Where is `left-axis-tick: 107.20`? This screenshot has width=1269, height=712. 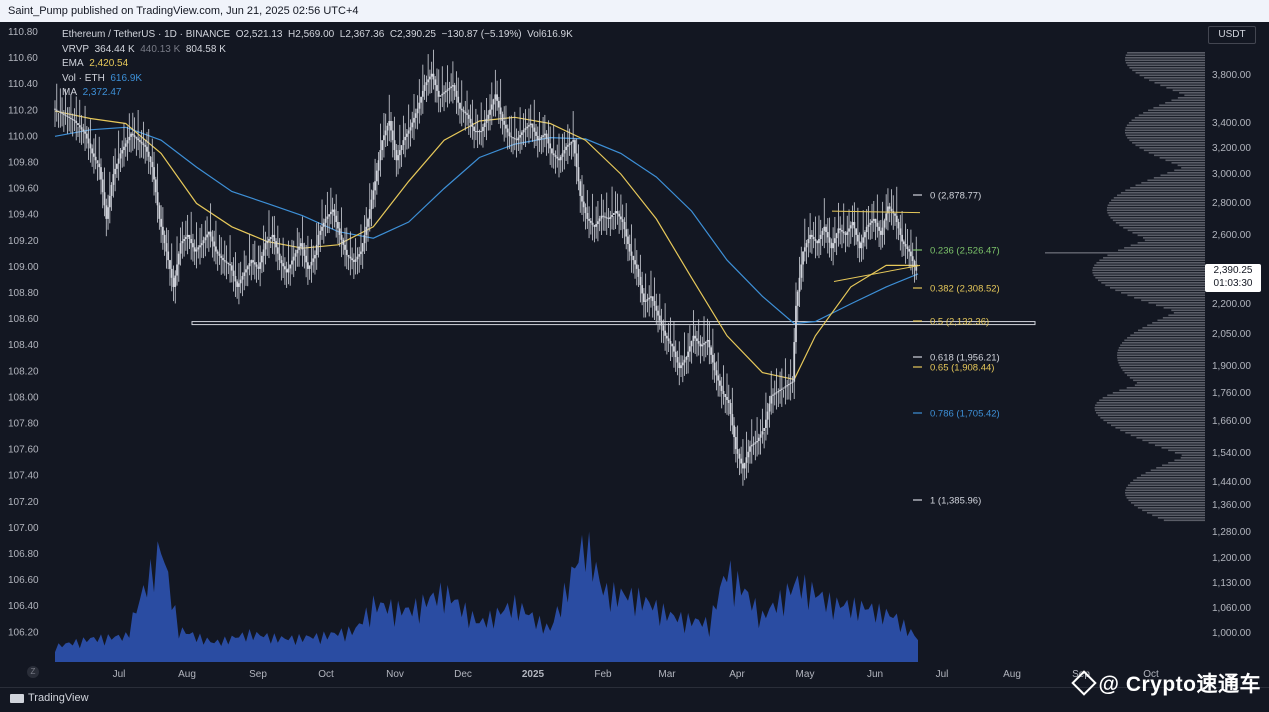 left-axis-tick: 107.20 is located at coordinates (23, 502).